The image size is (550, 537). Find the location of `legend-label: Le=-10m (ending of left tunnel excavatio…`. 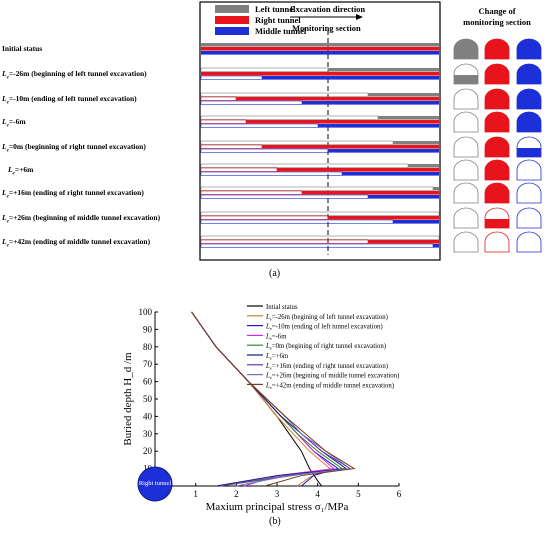

legend-label: Le=-10m (ending of left tunnel excavatio… is located at coordinates (324, 328).